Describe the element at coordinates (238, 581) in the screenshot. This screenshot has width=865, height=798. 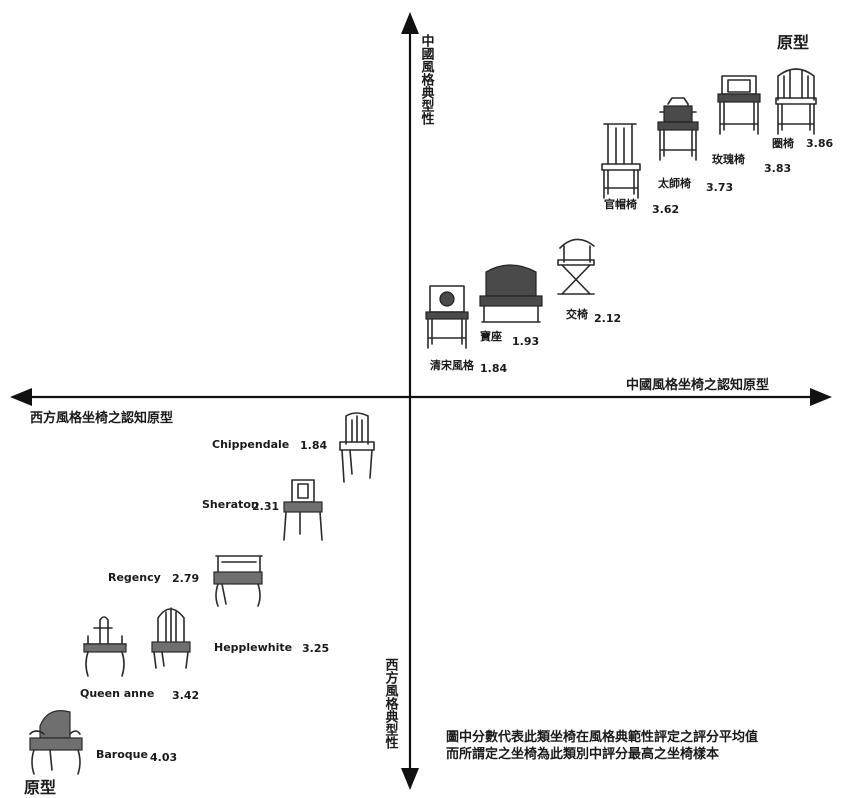
I see `chair-icon-regency` at that location.